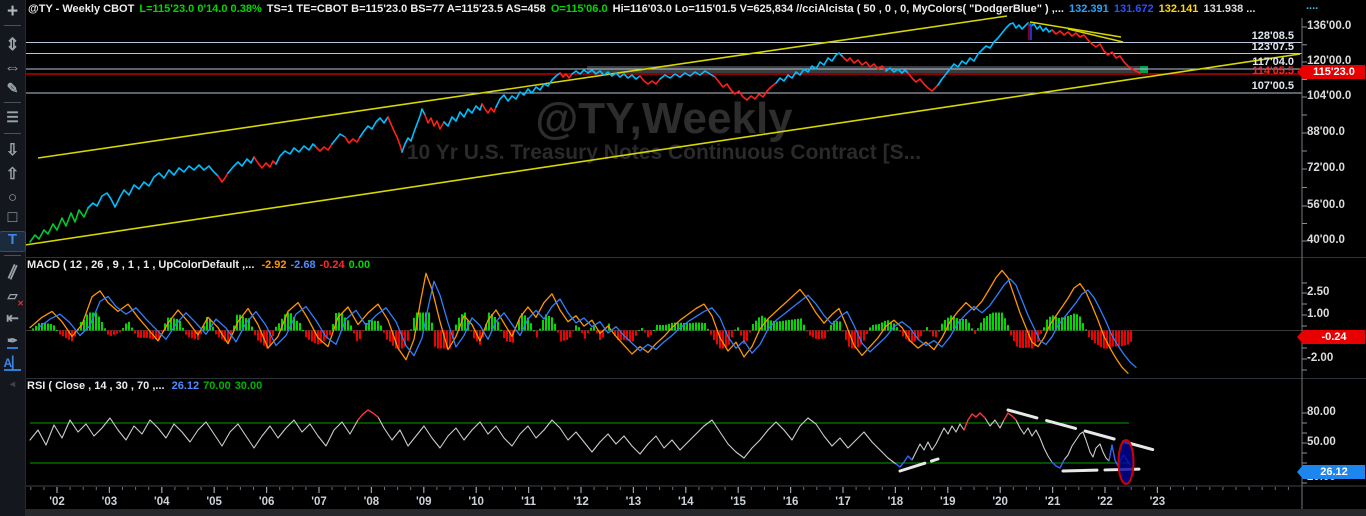  What do you see at coordinates (529, 502) in the screenshot?
I see `date-label: '11` at bounding box center [529, 502].